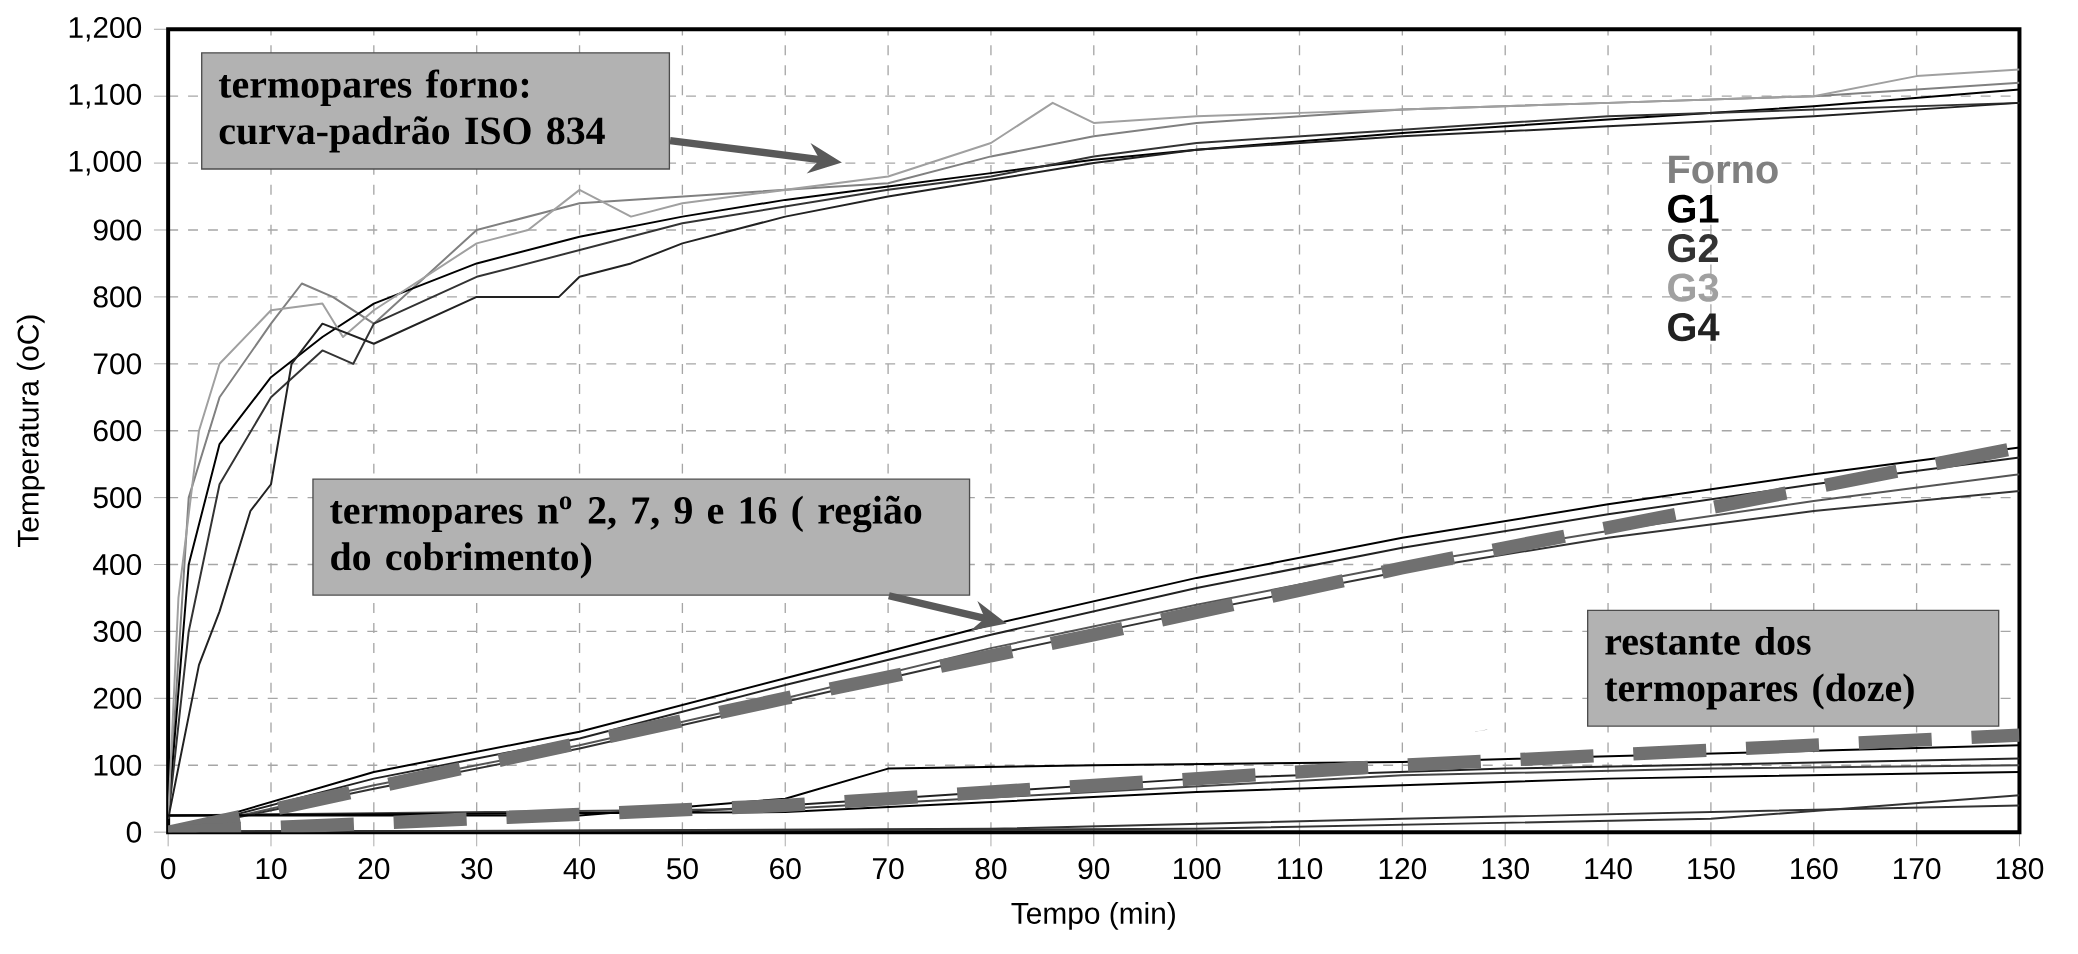 This screenshot has height=954, width=2078. I want to click on text: G2, so click(1693, 248).